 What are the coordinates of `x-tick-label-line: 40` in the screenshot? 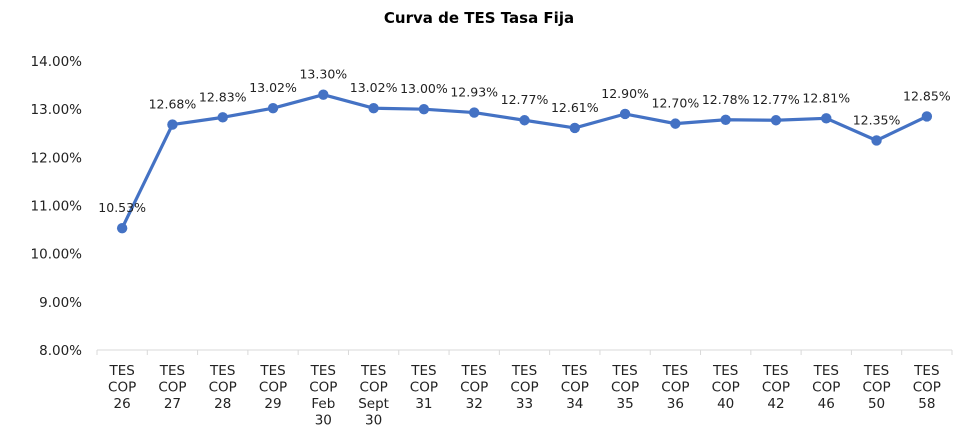 It's located at (725, 404).